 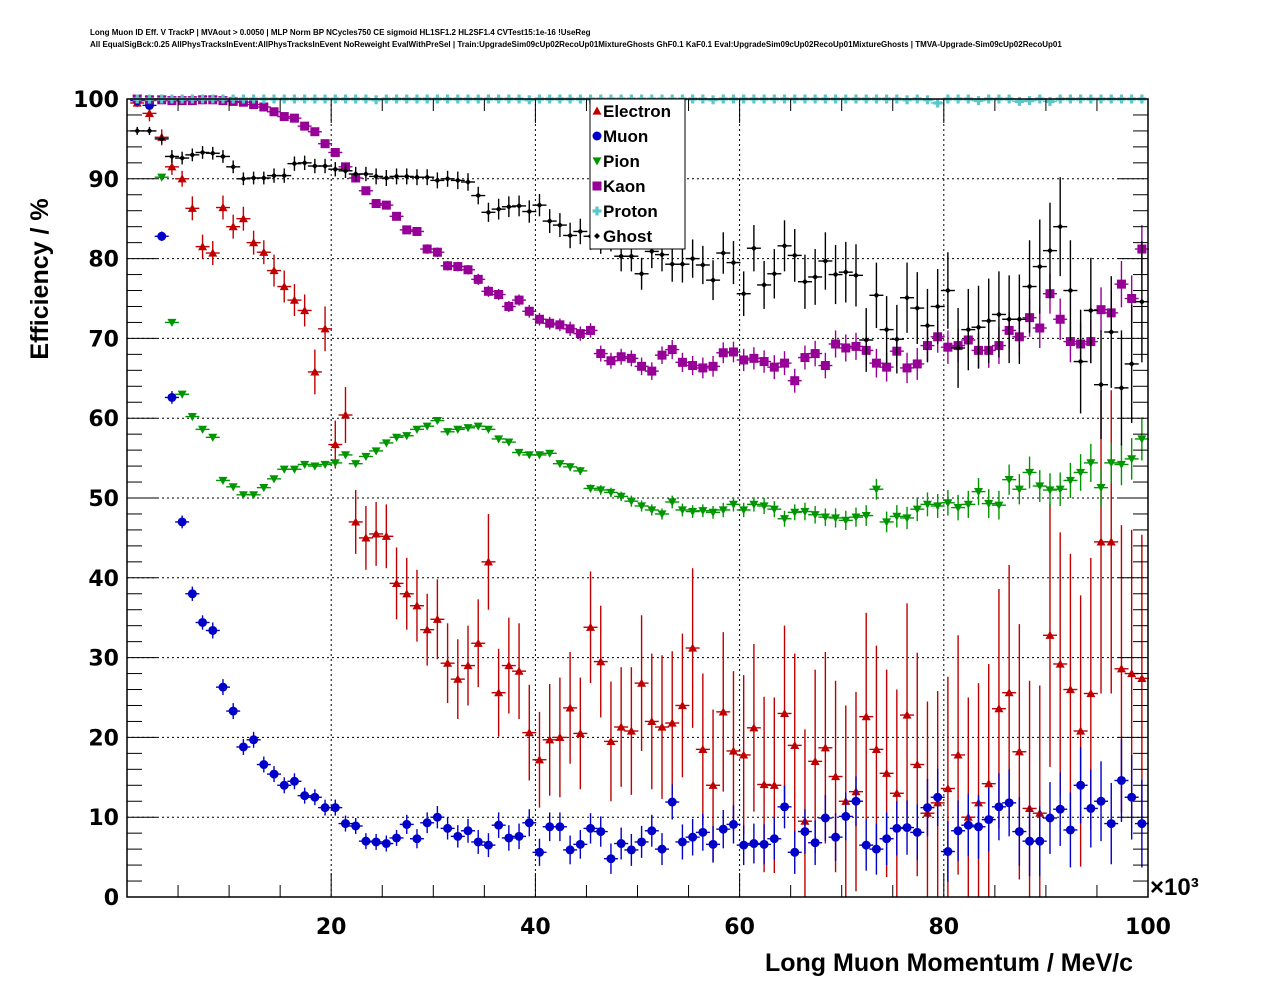 I want to click on proton-point-v, so click(x=376, y=100).